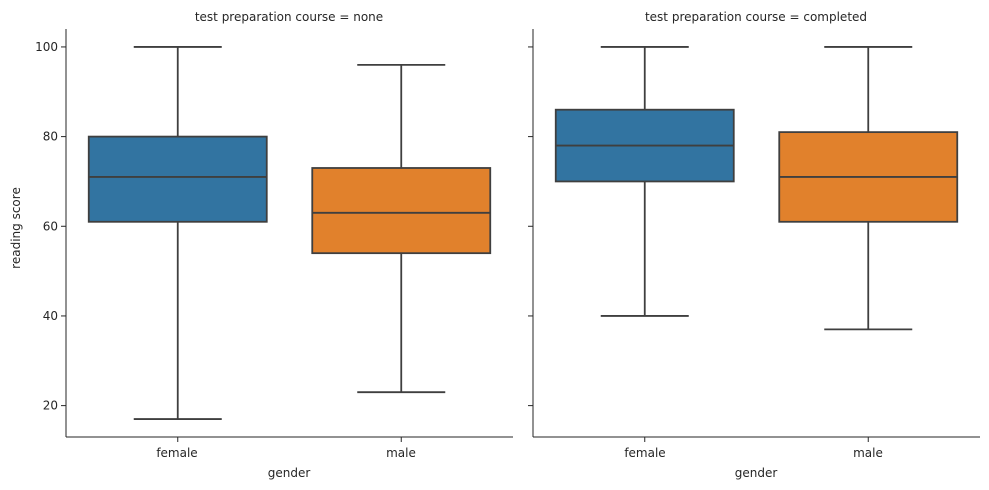 The height and width of the screenshot is (490, 989). I want to click on x-tick-female-completed: female, so click(644, 453).